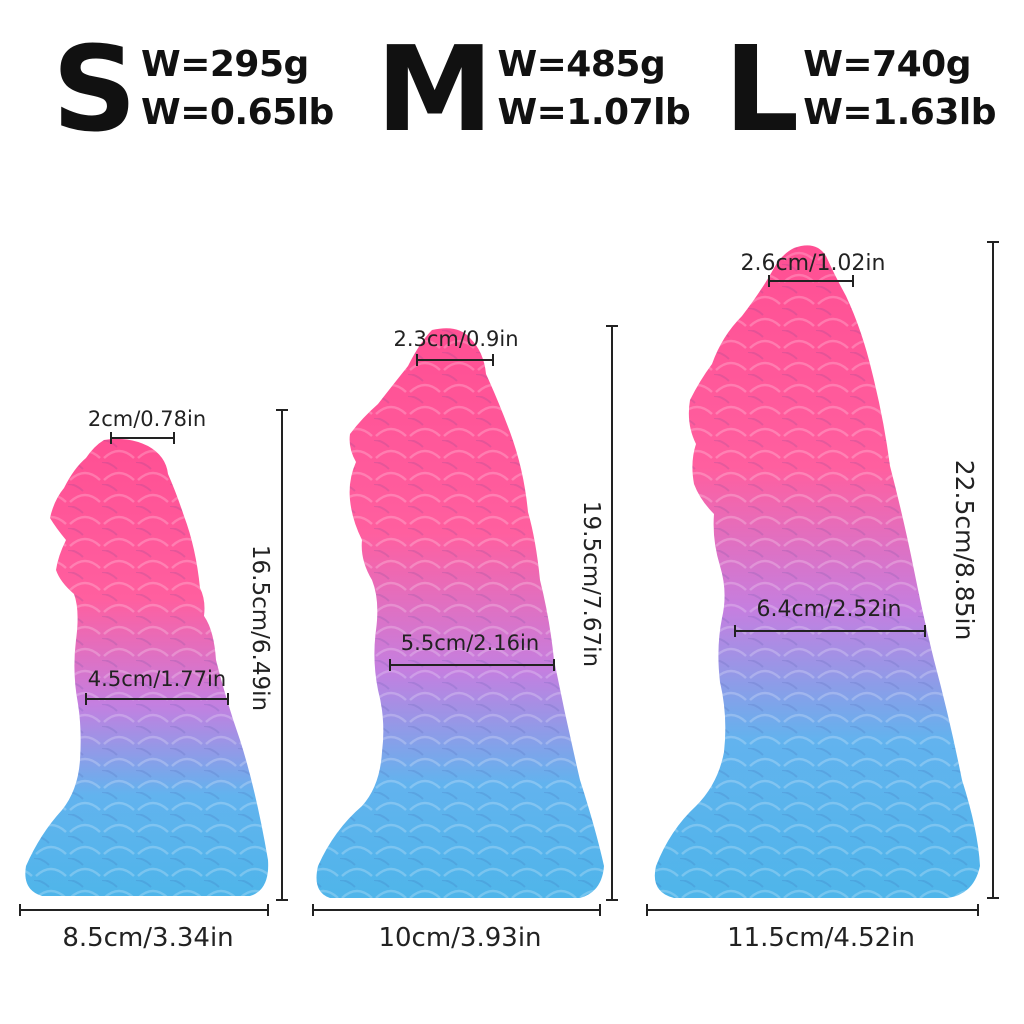  I want to click on weight-list: W=295g W=0.65lb, so click(237, 89).